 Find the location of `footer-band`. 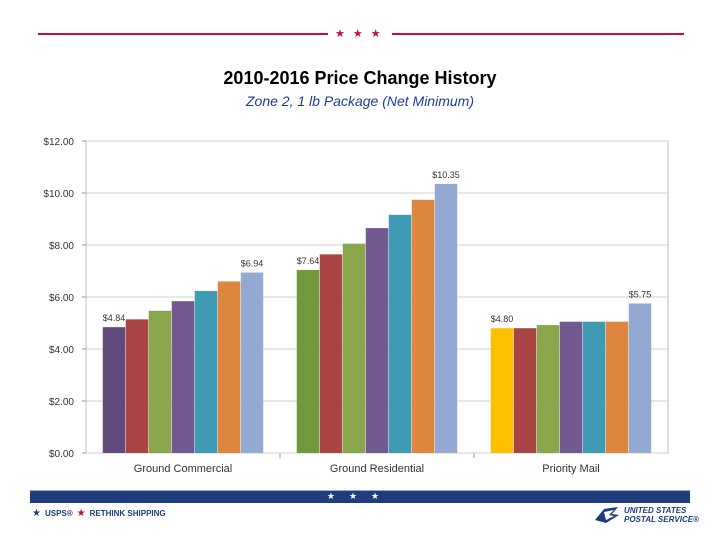

footer-band is located at coordinates (360, 496).